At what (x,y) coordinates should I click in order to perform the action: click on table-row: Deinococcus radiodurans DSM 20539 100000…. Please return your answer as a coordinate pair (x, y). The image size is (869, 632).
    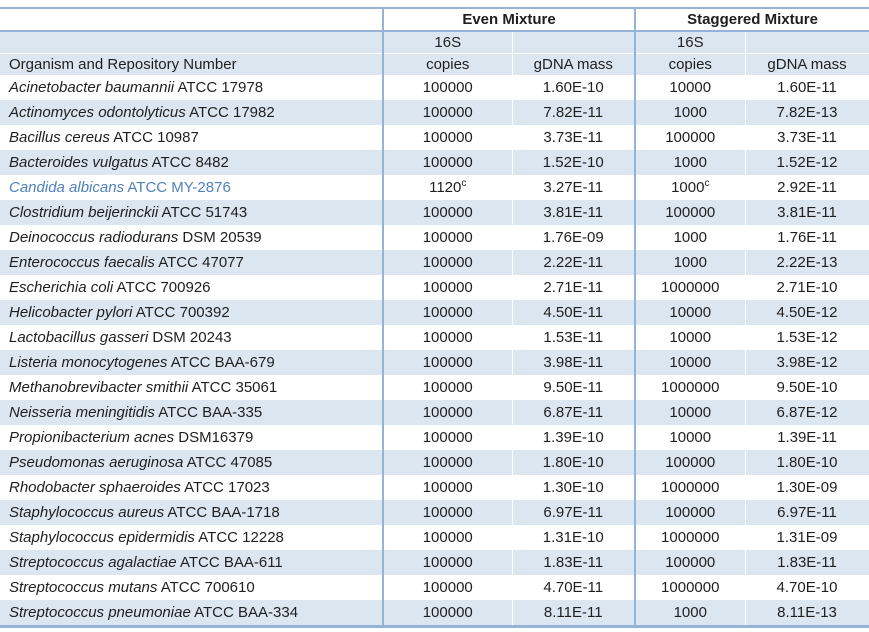
    Looking at the image, I should click on (434, 237).